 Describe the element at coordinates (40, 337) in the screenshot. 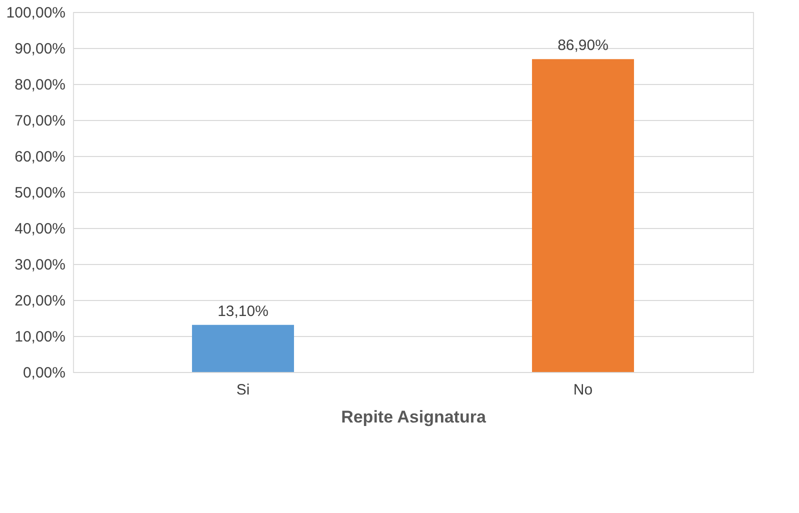

I see `y-tick-label: 10,00%` at that location.